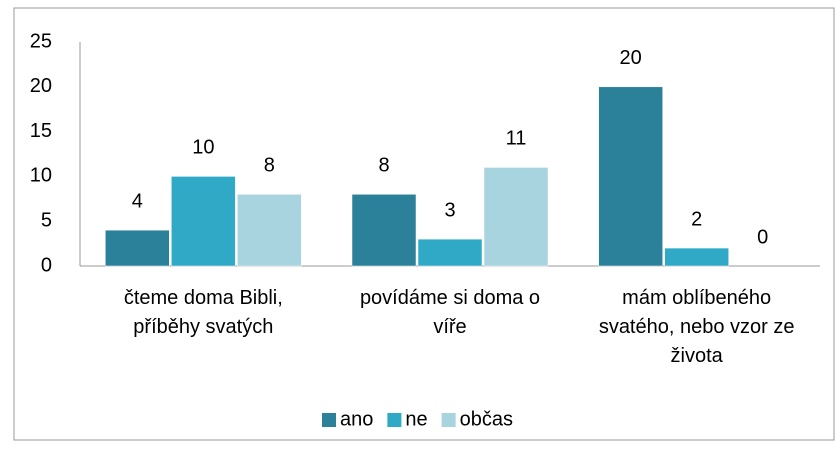 The width and height of the screenshot is (838, 452). I want to click on y-tick-label: 5, so click(46, 220).